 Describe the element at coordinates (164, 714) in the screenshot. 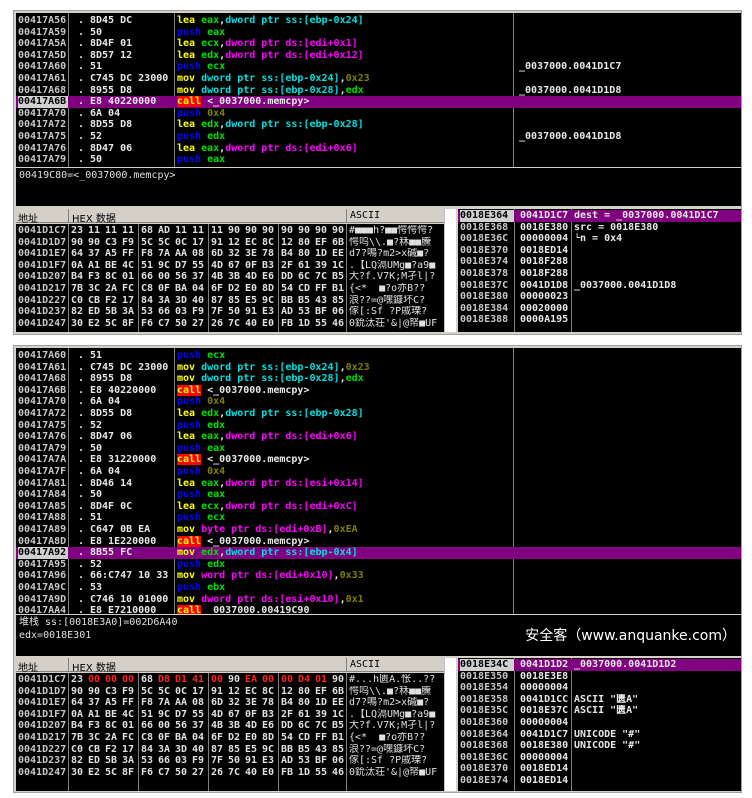

I see `hex-byte: 9C` at that location.